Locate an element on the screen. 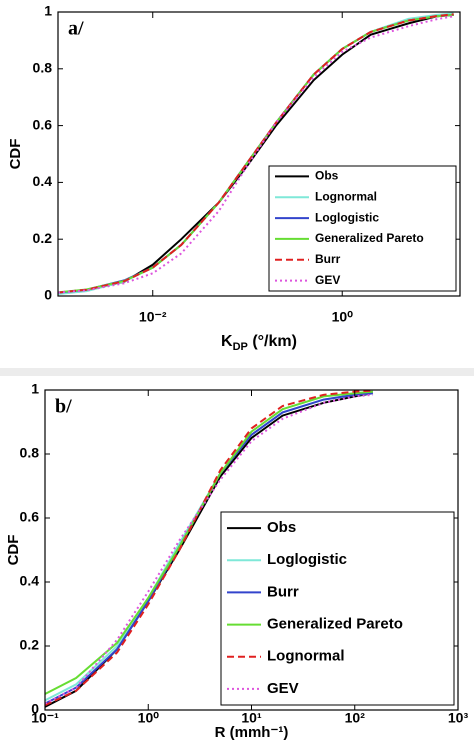  panel-label: b/ is located at coordinates (63, 407).